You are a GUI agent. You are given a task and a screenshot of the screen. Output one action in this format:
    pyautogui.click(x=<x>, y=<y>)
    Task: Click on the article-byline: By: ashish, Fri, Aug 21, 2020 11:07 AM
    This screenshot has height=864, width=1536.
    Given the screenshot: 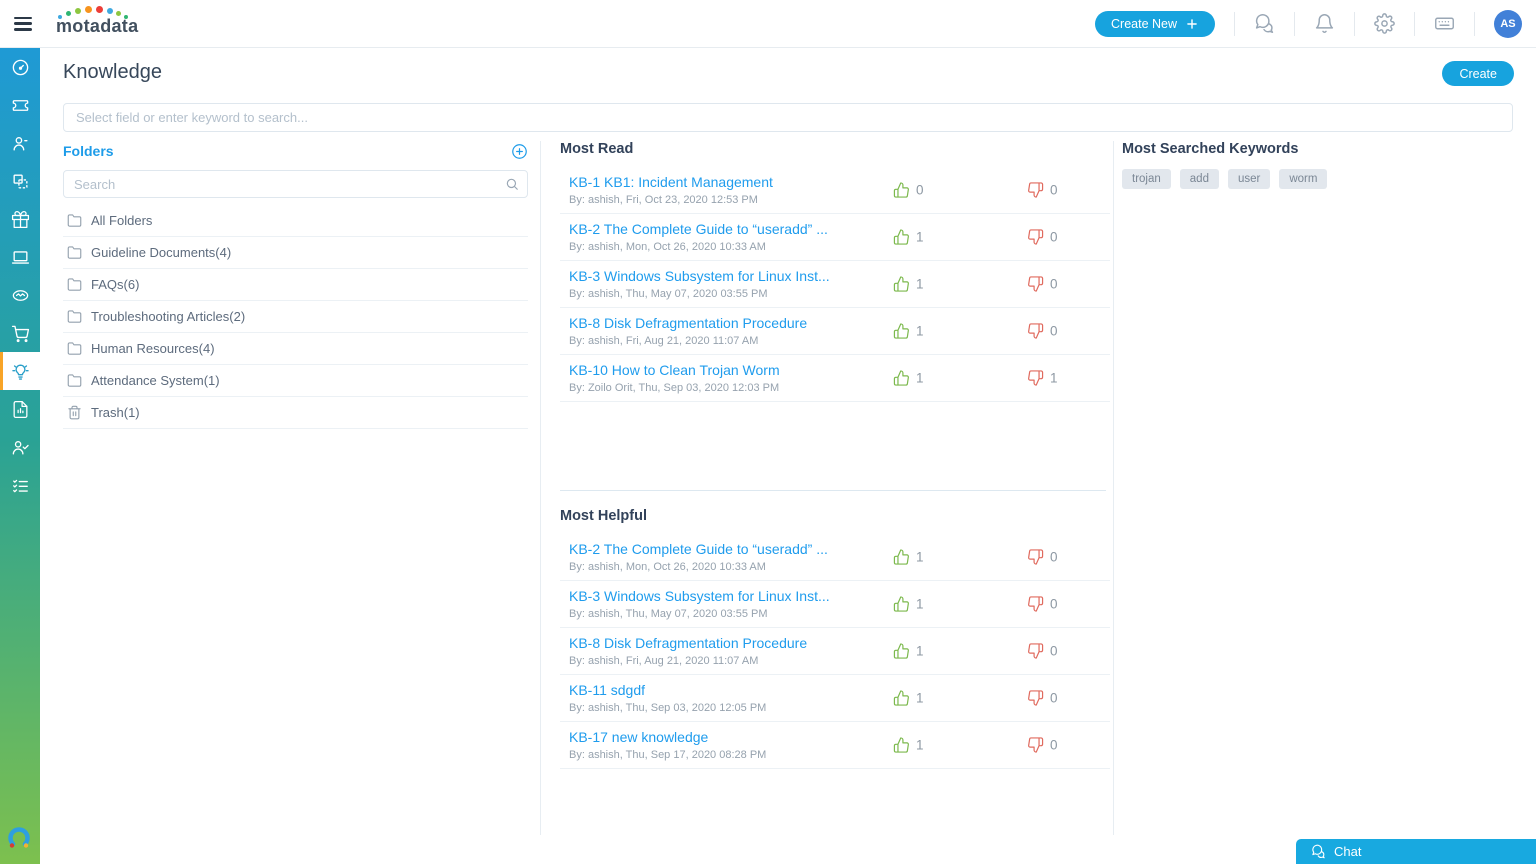 What is the action you would take?
    pyautogui.click(x=664, y=661)
    